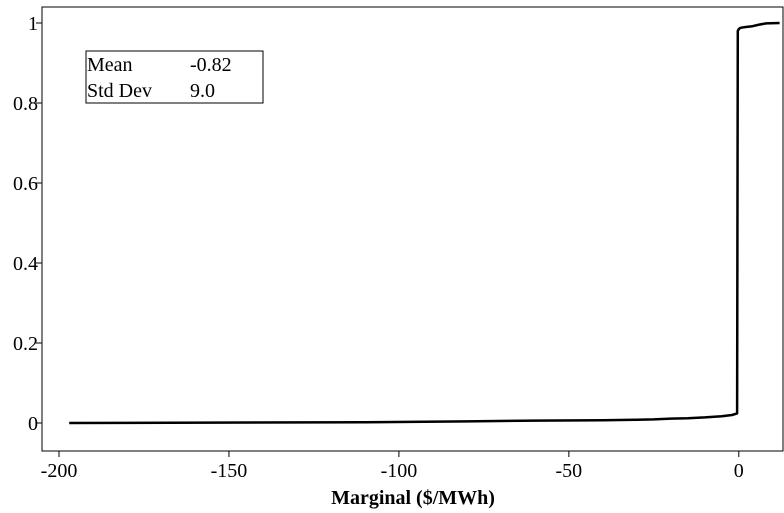  I want to click on x-axis-label: Marginal ($/MWh), so click(413, 498).